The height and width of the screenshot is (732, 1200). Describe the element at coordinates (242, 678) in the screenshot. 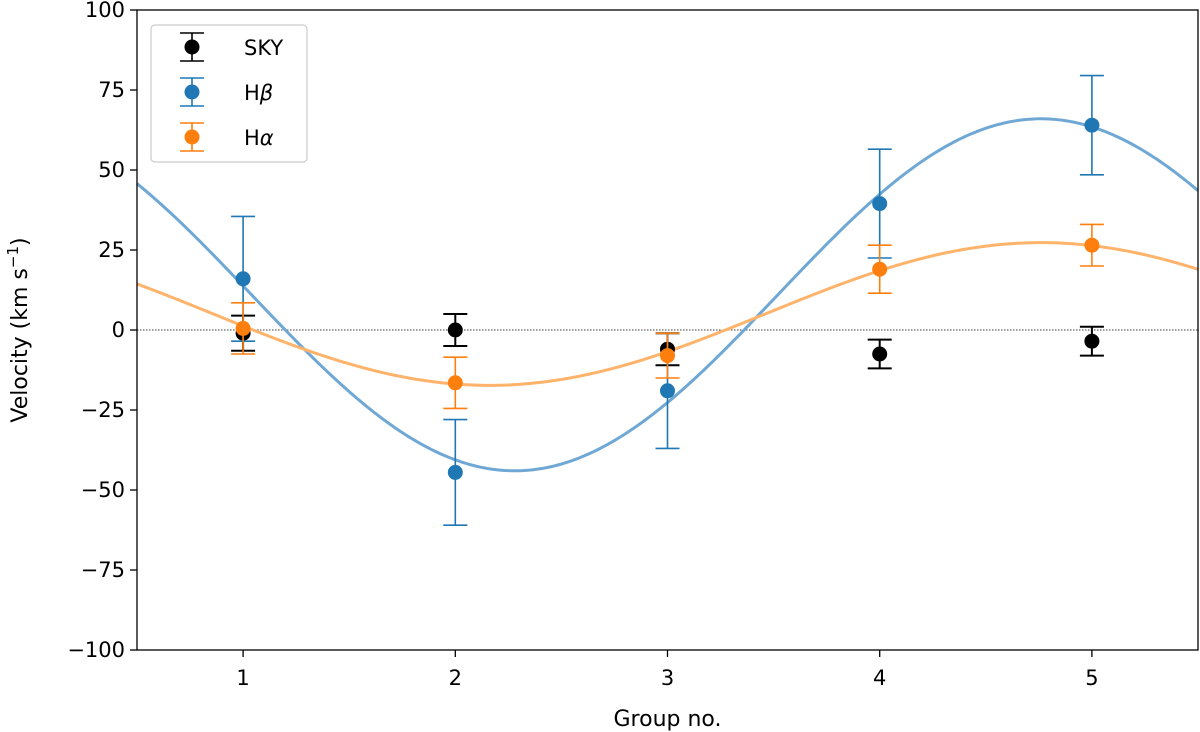

I see `x-tick-label: 1` at that location.